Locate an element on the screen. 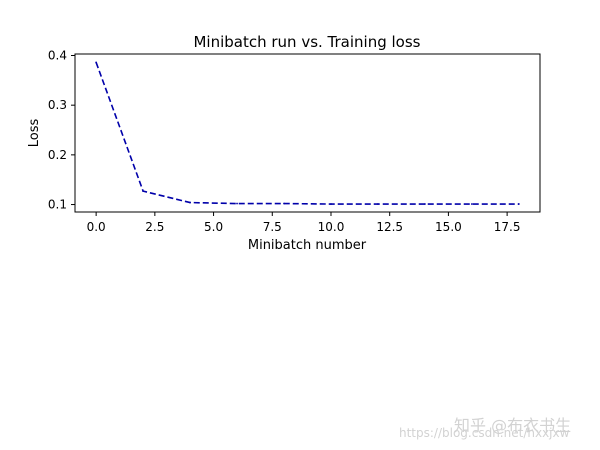 This screenshot has height=450, width=600. x-tick-label: 7.5 is located at coordinates (272, 227).